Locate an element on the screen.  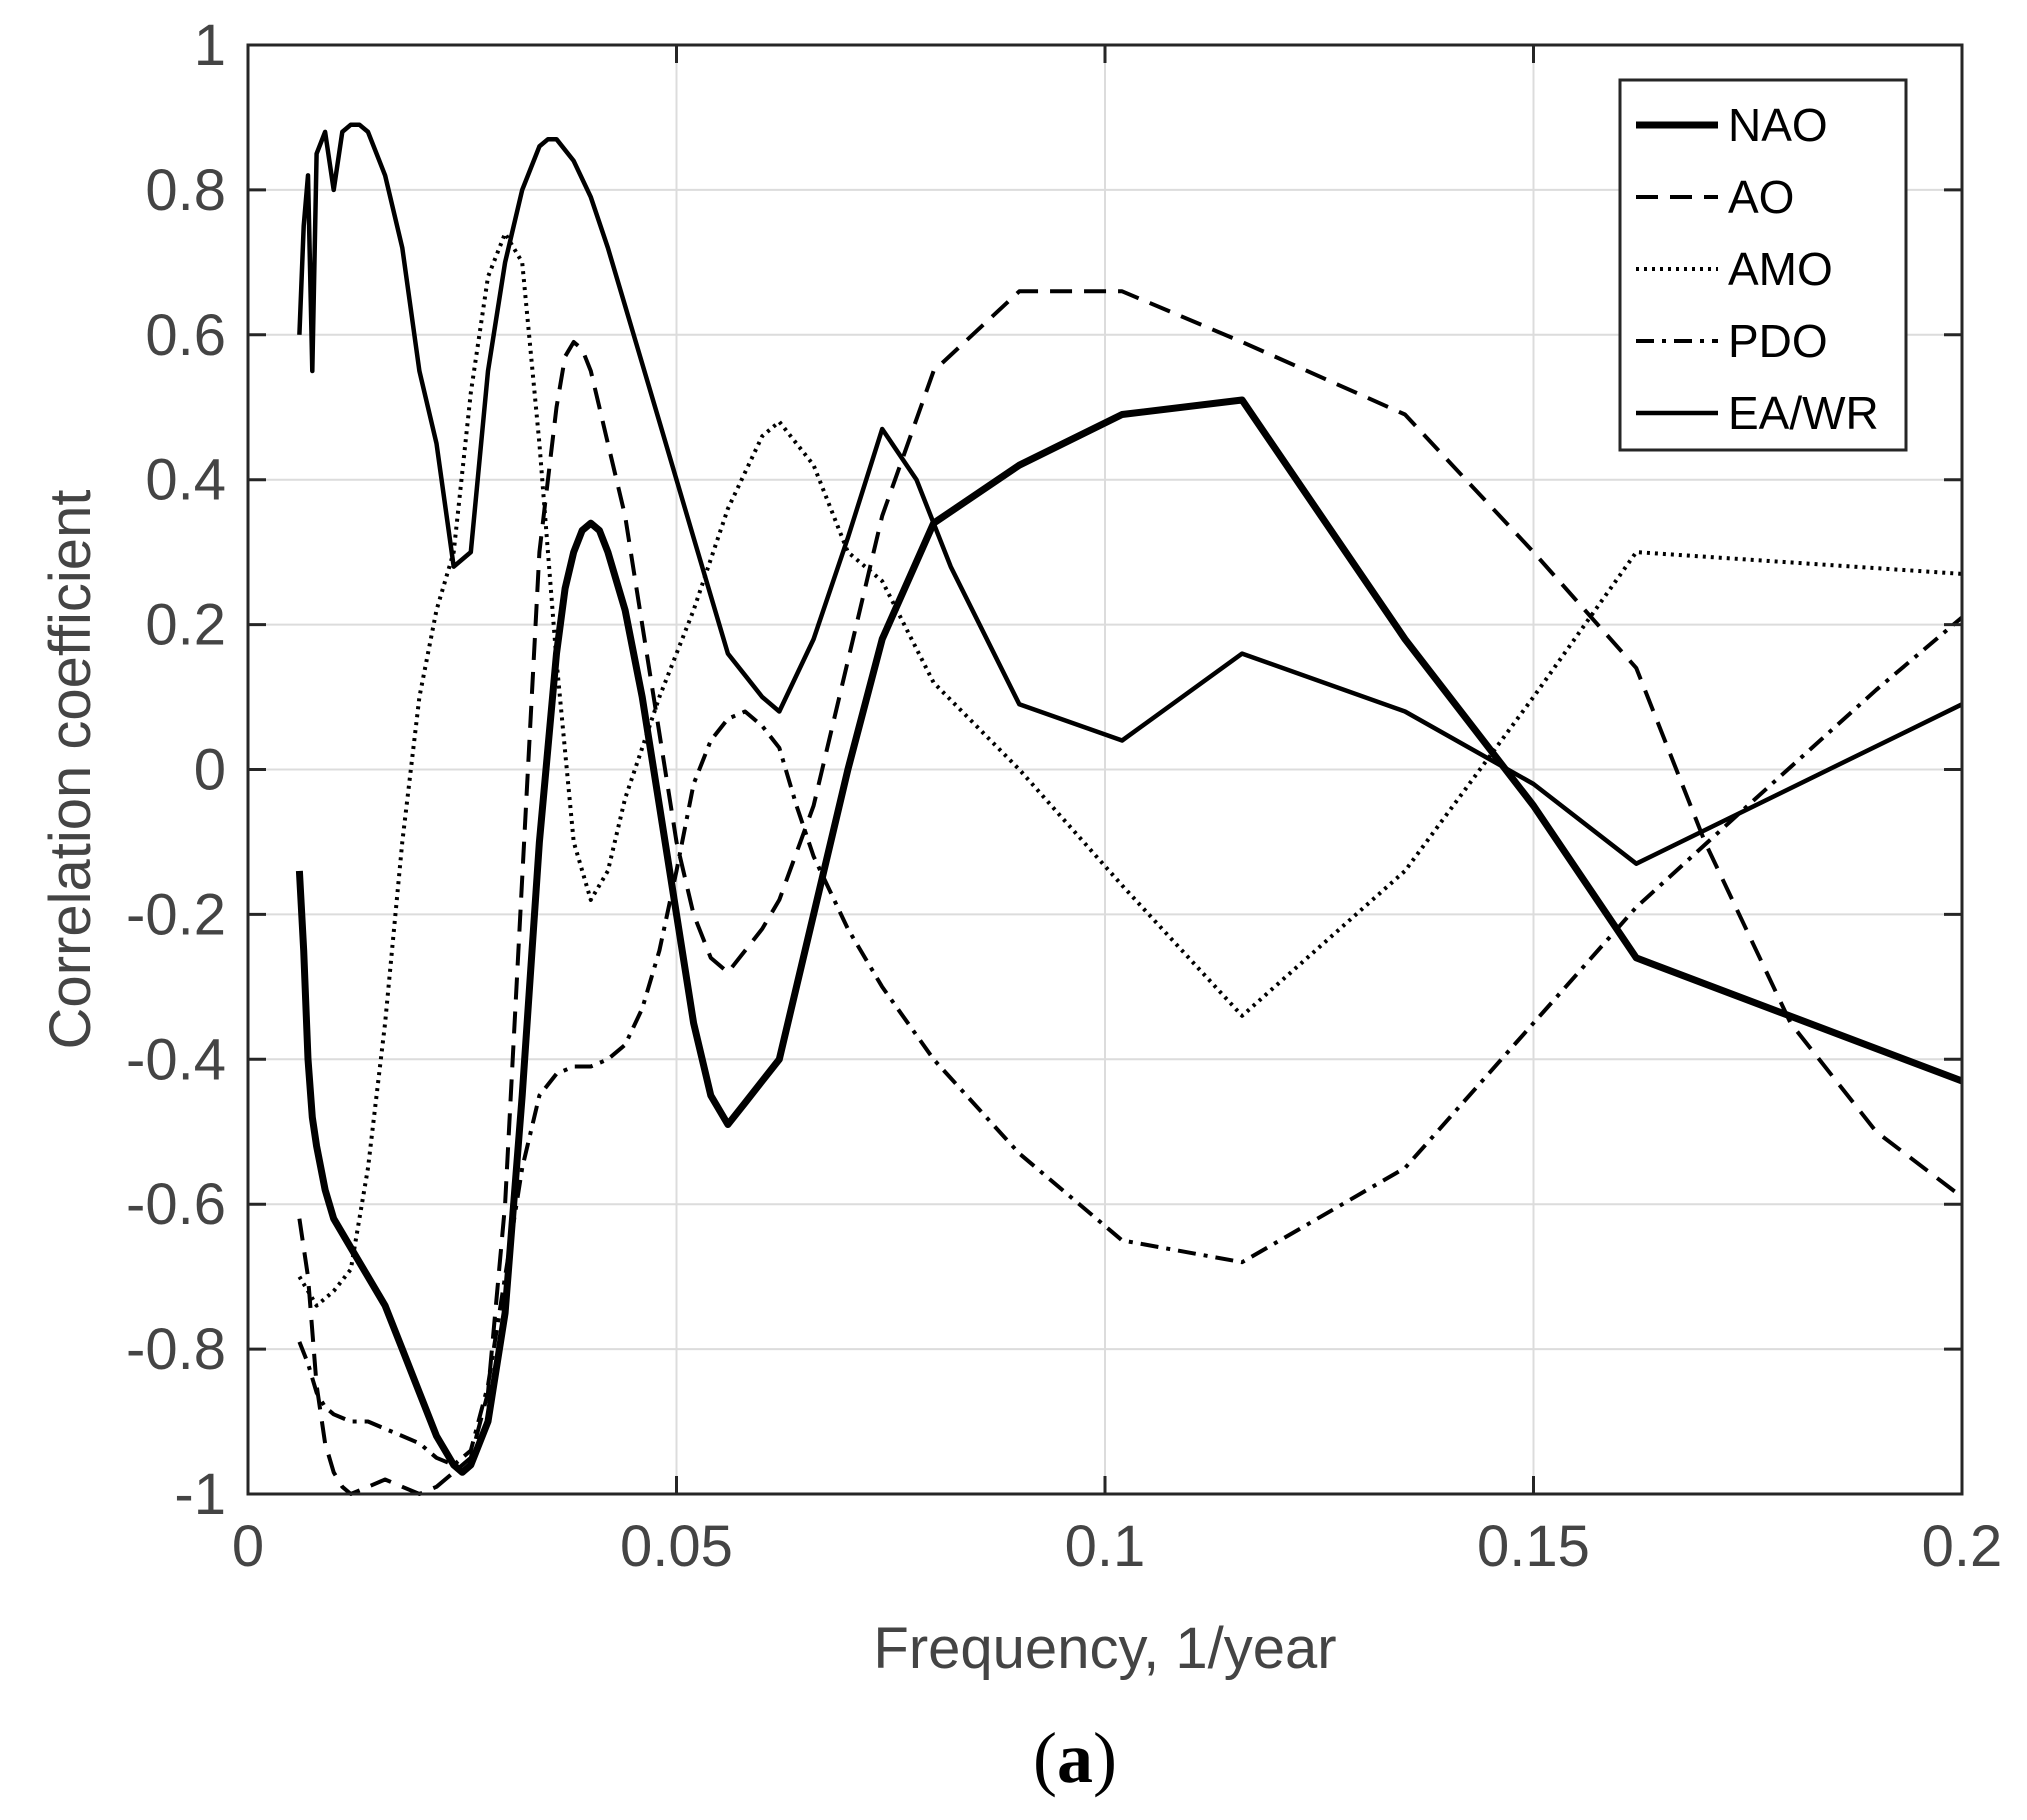
x-tick-label: 0.2 is located at coordinates (1962, 1546).